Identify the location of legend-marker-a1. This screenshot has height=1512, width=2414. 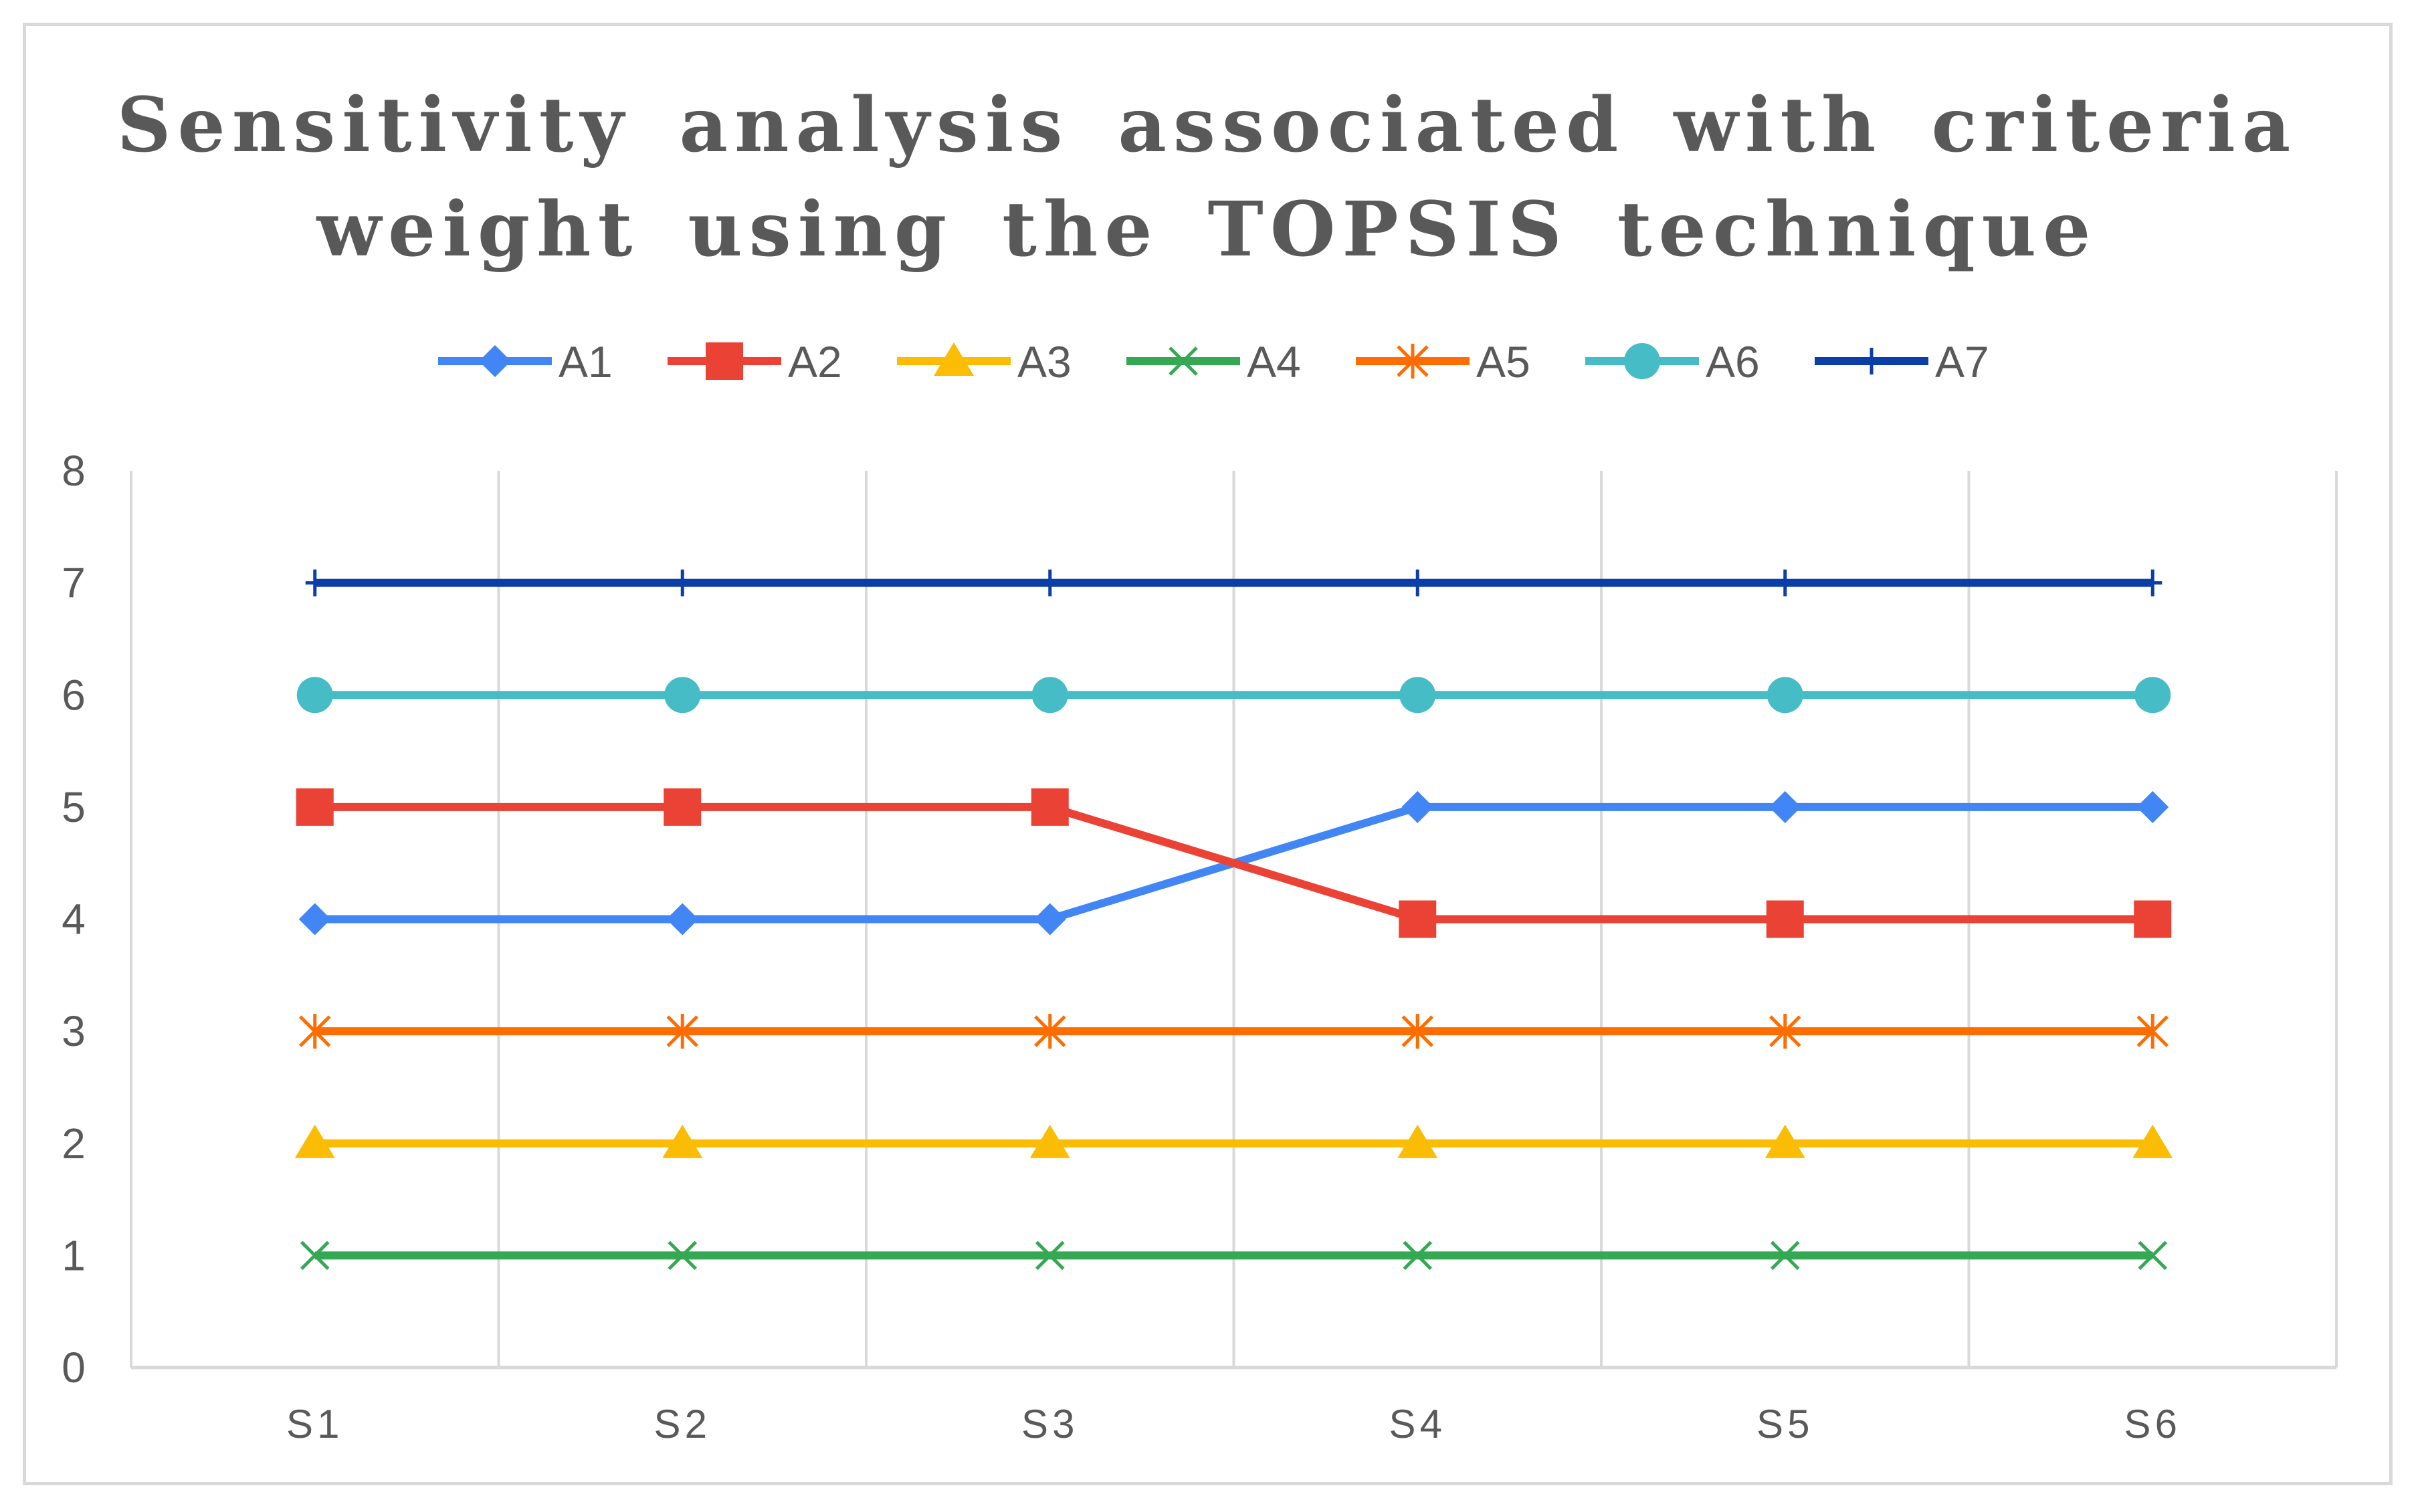
(495, 361).